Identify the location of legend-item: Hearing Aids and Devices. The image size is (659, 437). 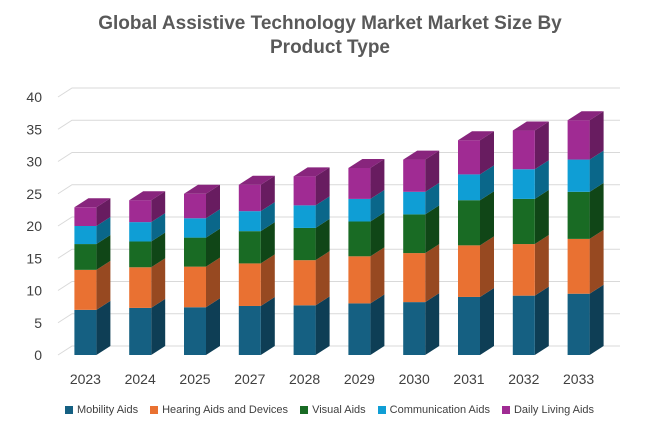
(219, 410).